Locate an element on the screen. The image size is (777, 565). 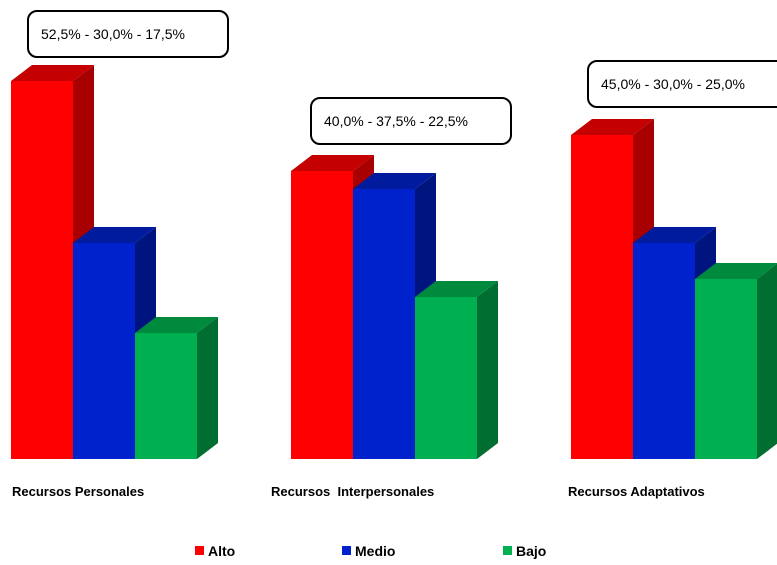
legend: Alto Medio Bajo is located at coordinates (370, 551).